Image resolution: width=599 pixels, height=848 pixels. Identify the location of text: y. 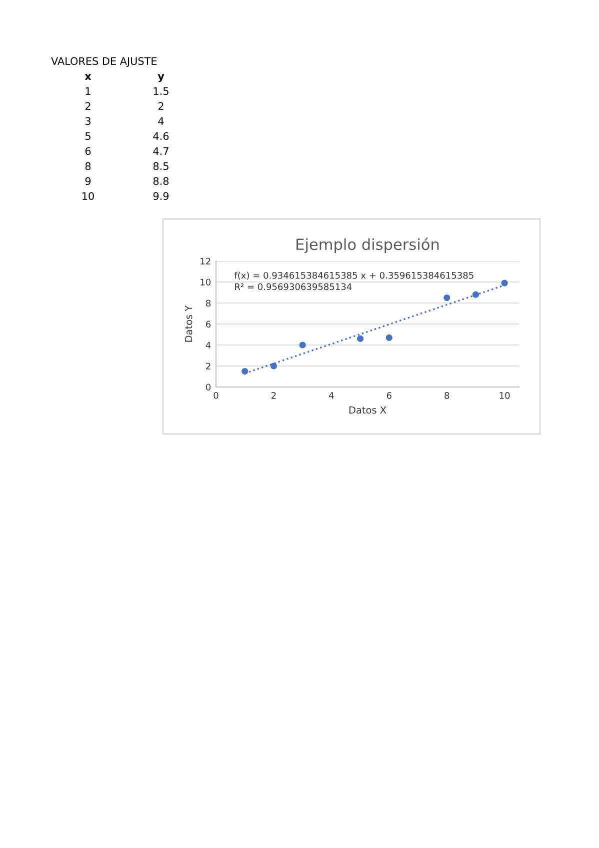
(161, 78).